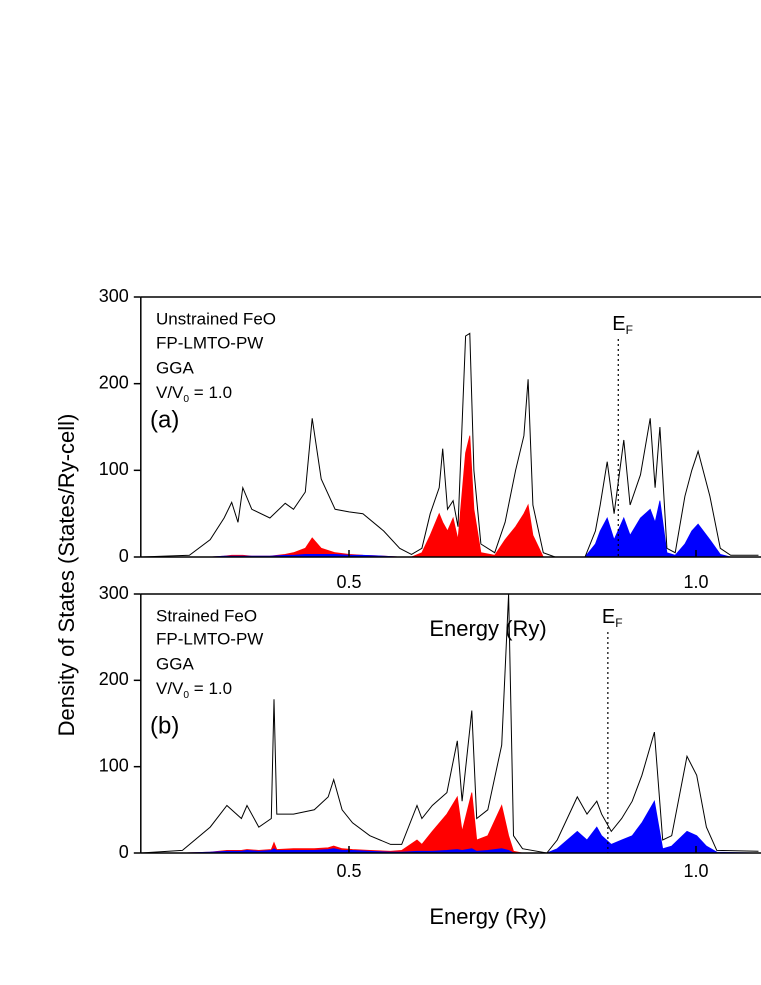 The image size is (761, 985). I want to click on annotation: Unstrained FeO, so click(216, 318).